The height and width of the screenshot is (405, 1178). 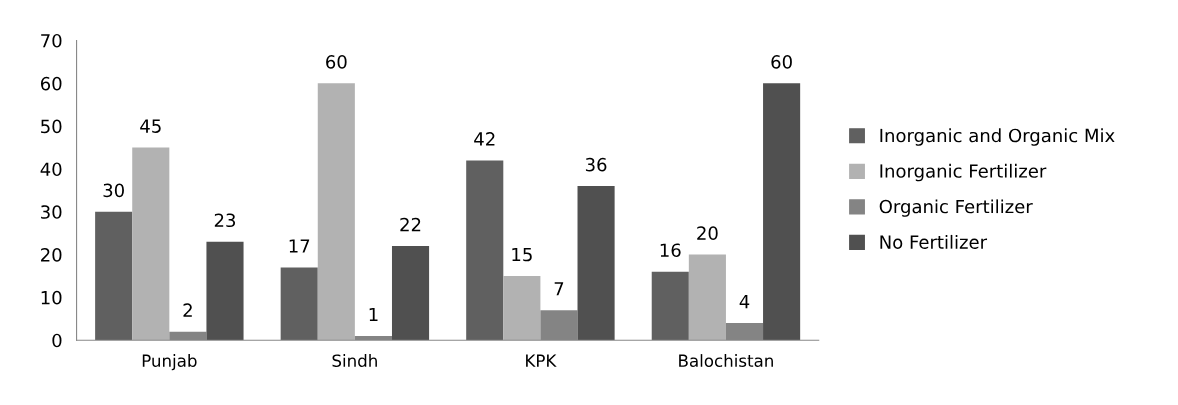 What do you see at coordinates (997, 137) in the screenshot?
I see `legend-label: Inorganic and Organic Mix` at bounding box center [997, 137].